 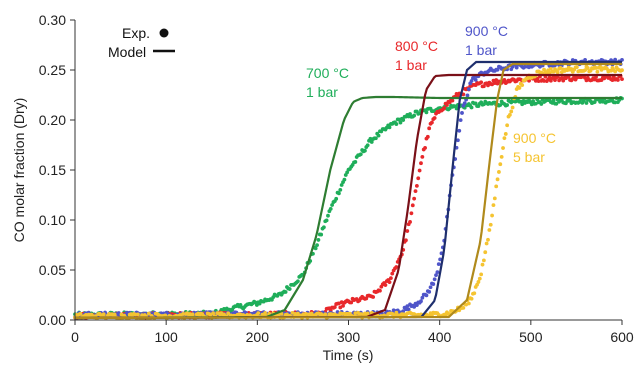 What do you see at coordinates (166, 337) in the screenshot?
I see `x-tick-label: 100` at bounding box center [166, 337].